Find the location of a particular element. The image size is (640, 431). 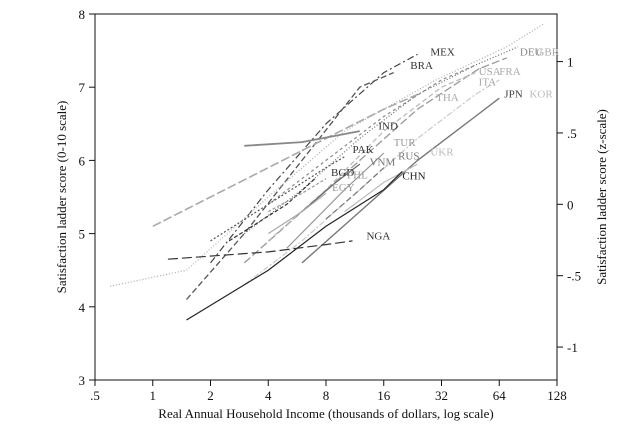

y2-axis-title: Satisfaction ladder score (z-scale) is located at coordinates (601, 197).